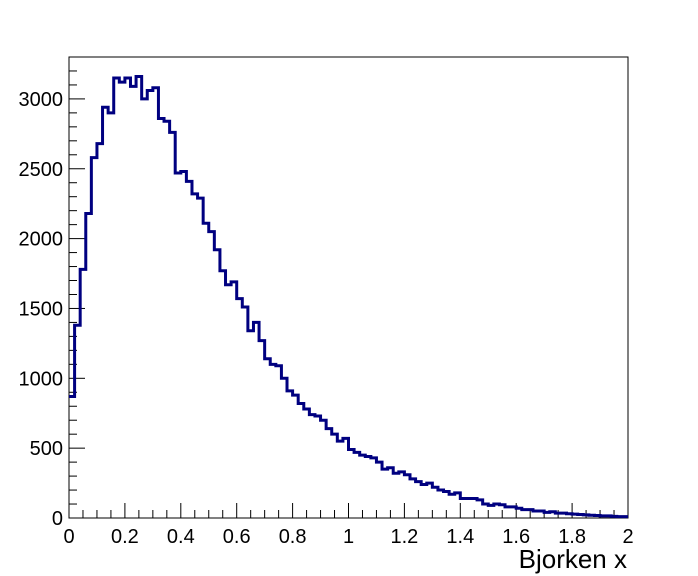 The image size is (698, 576). Describe the element at coordinates (46, 449) in the screenshot. I see `y-tick-label: 500` at that location.